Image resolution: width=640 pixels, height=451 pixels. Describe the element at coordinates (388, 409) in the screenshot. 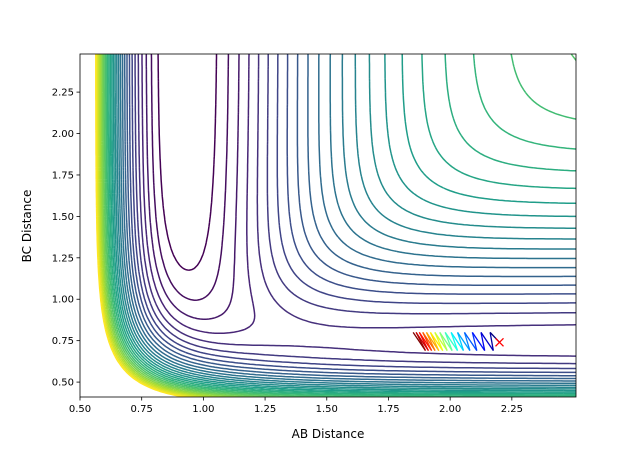

I see `x-tick-label: 1.75` at that location.